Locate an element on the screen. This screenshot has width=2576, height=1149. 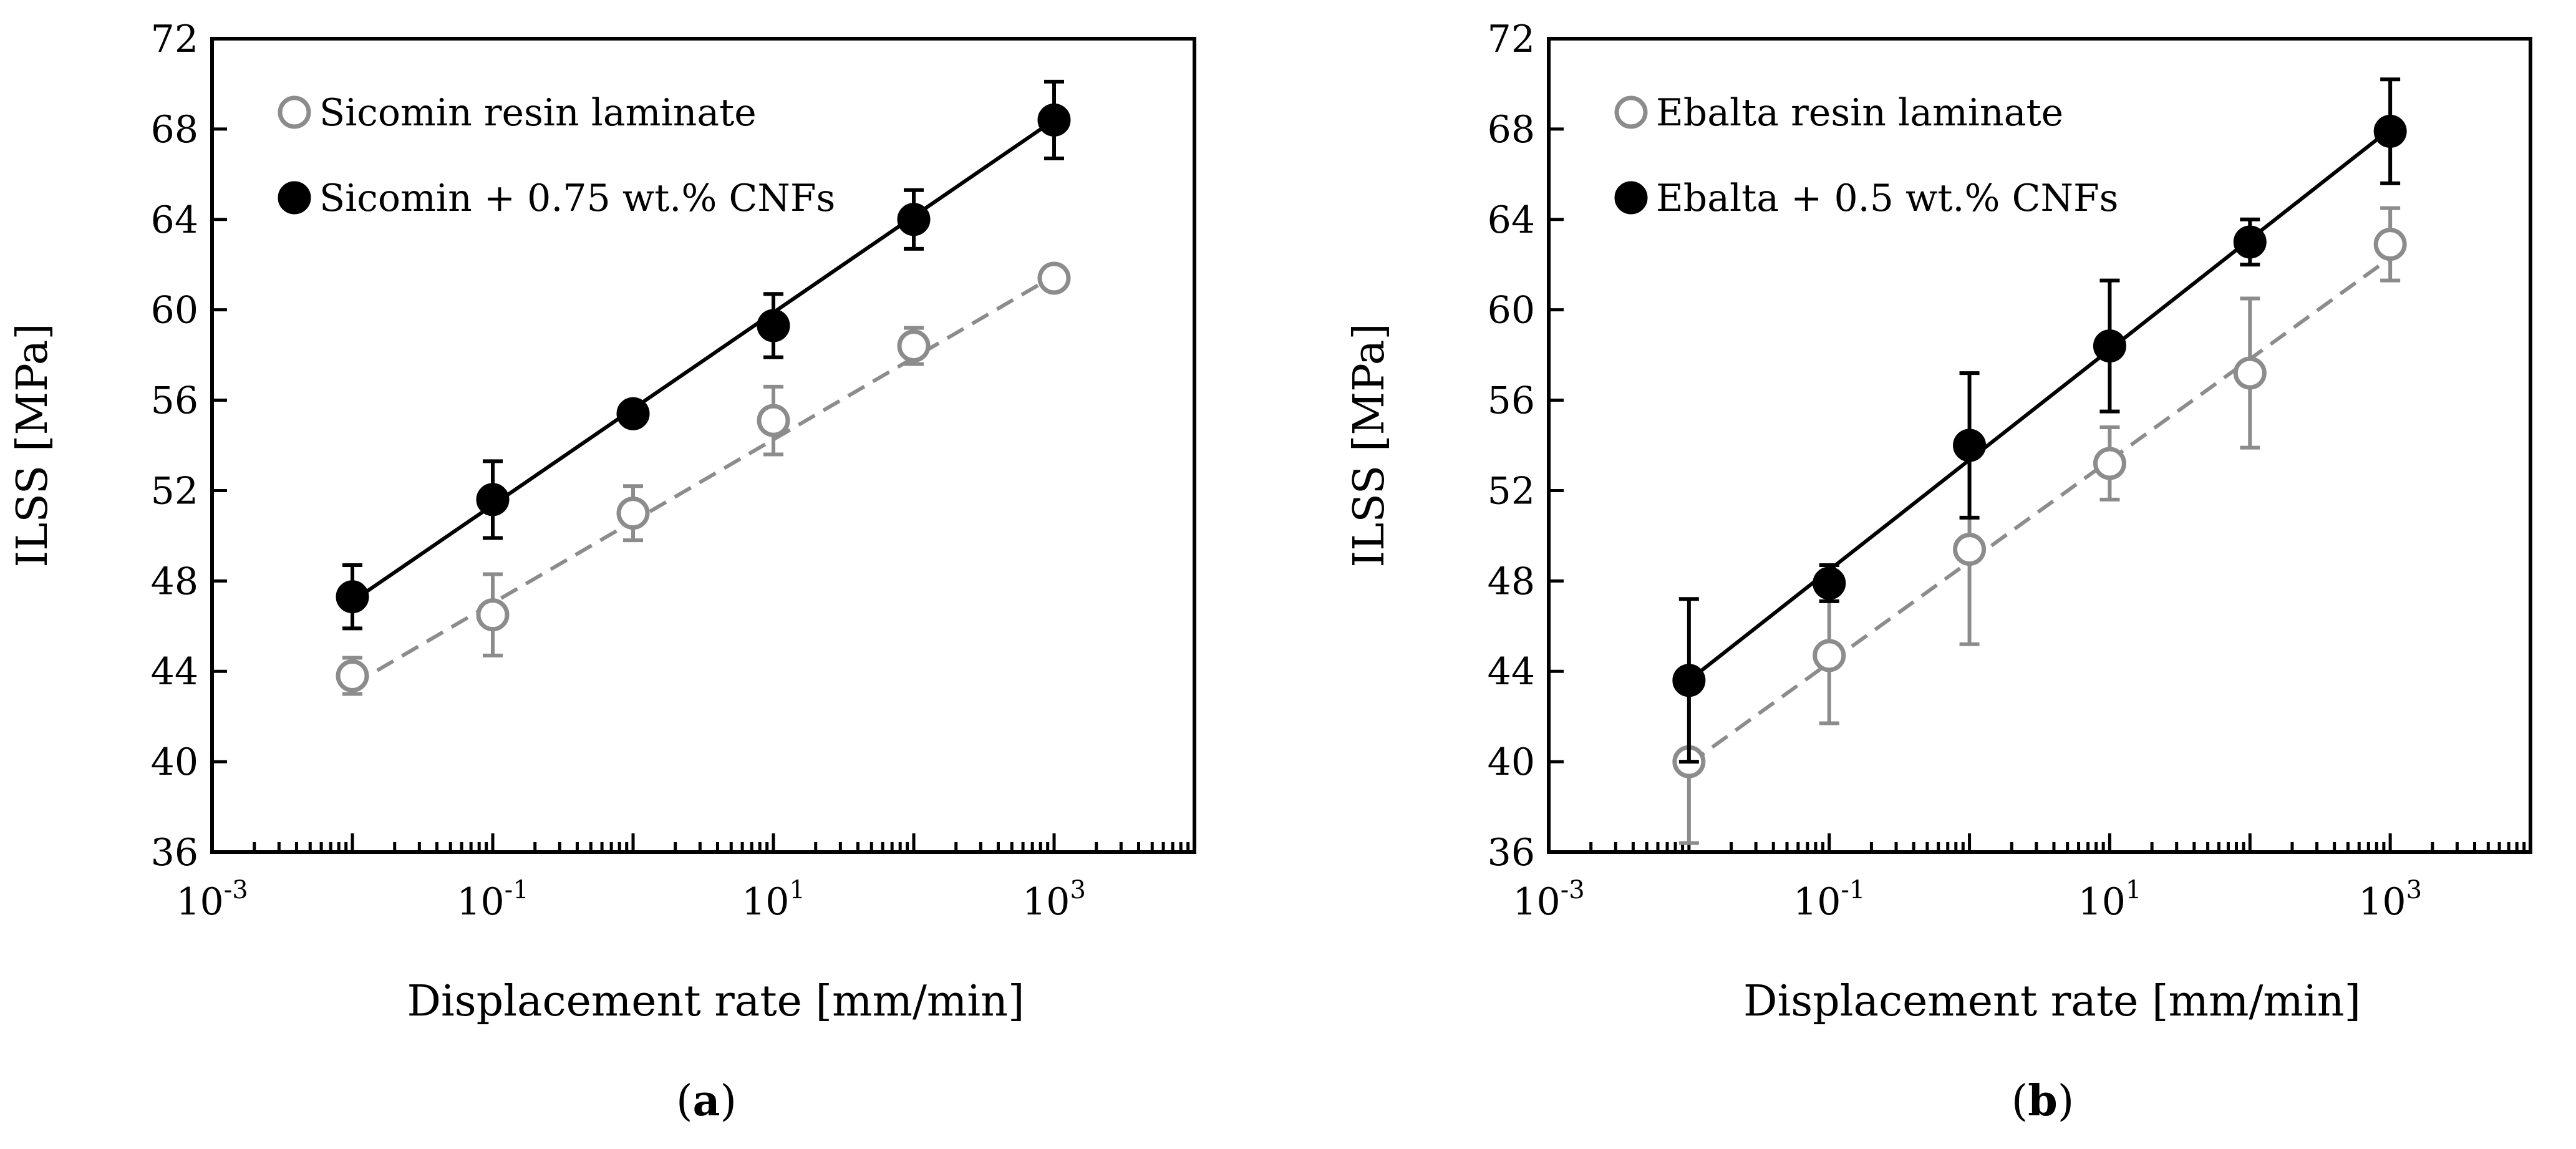
x-tick-label: 10¹ is located at coordinates (773, 900).